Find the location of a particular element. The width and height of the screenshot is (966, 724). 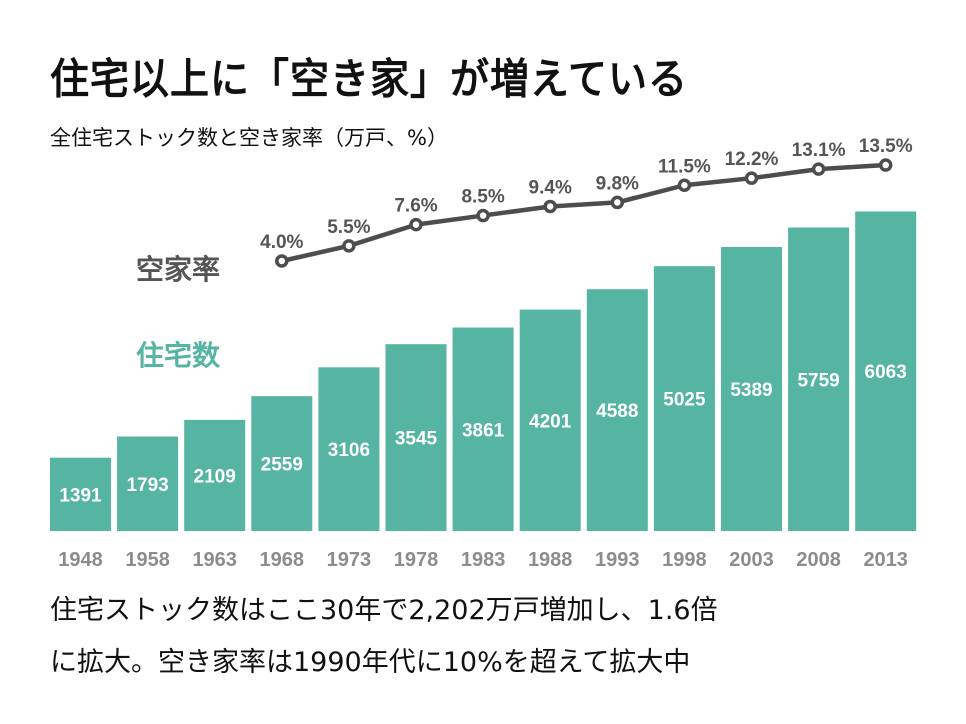

caption-line-2: に拡大。空き家率は1990年代に10%を超えて拡大中 is located at coordinates (370, 662).